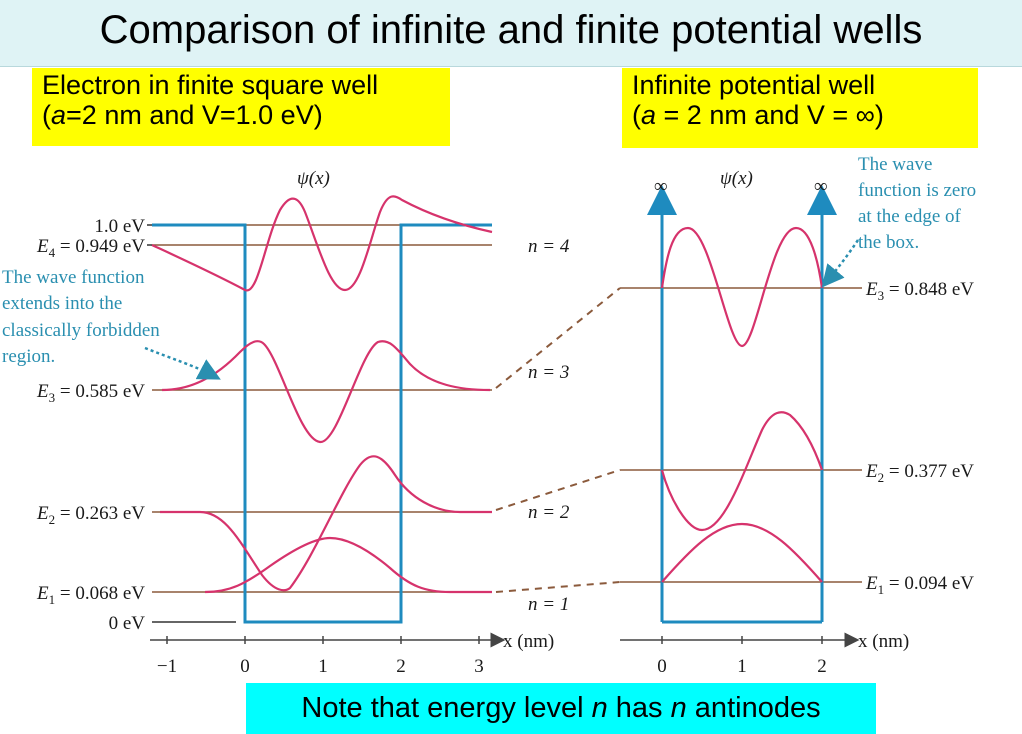  Describe the element at coordinates (742, 287) in the screenshot. I see `infinite-wave-n3` at that location.